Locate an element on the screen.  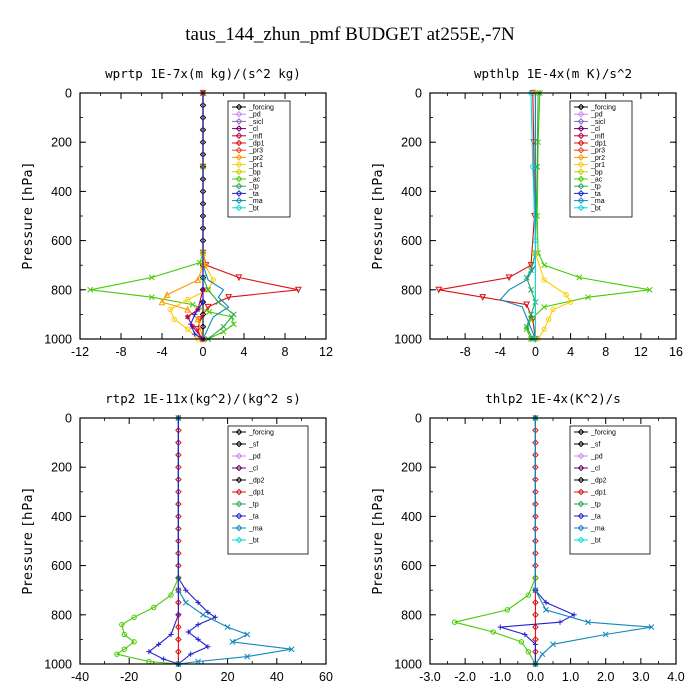
legend-label: _forcing is located at coordinates (261, 108).